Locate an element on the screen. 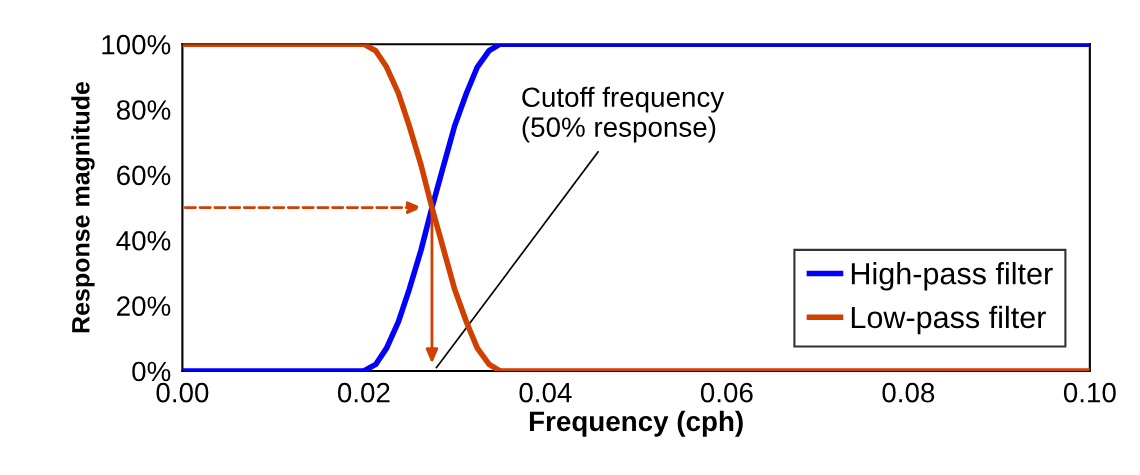  y-tick-label: 40% is located at coordinates (143, 240).